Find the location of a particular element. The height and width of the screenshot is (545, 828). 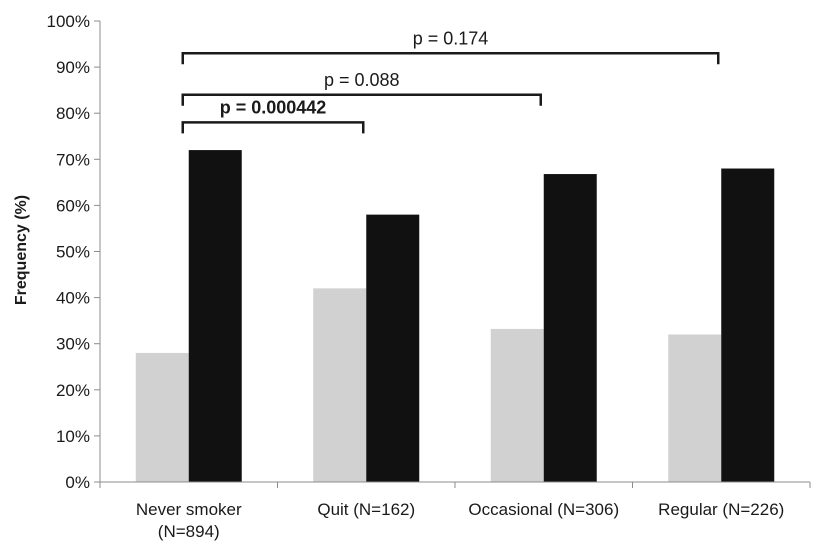

x-category-label: Never smoker (N=894) is located at coordinates (189, 520).